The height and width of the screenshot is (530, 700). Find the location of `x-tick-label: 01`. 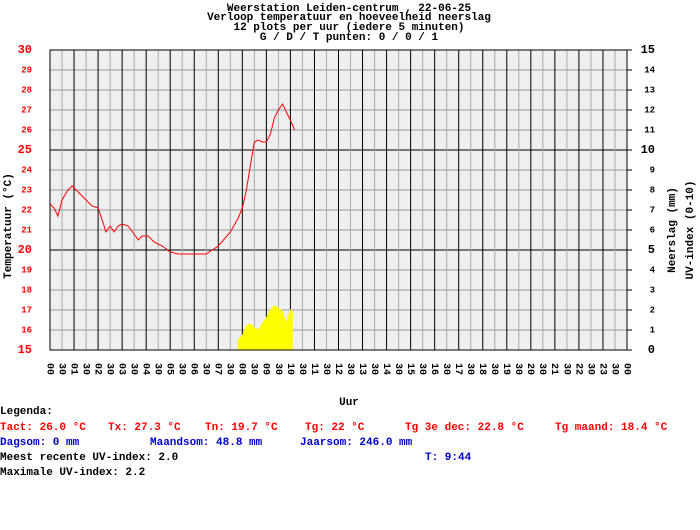

x-tick-label: 01 is located at coordinates (72, 369).